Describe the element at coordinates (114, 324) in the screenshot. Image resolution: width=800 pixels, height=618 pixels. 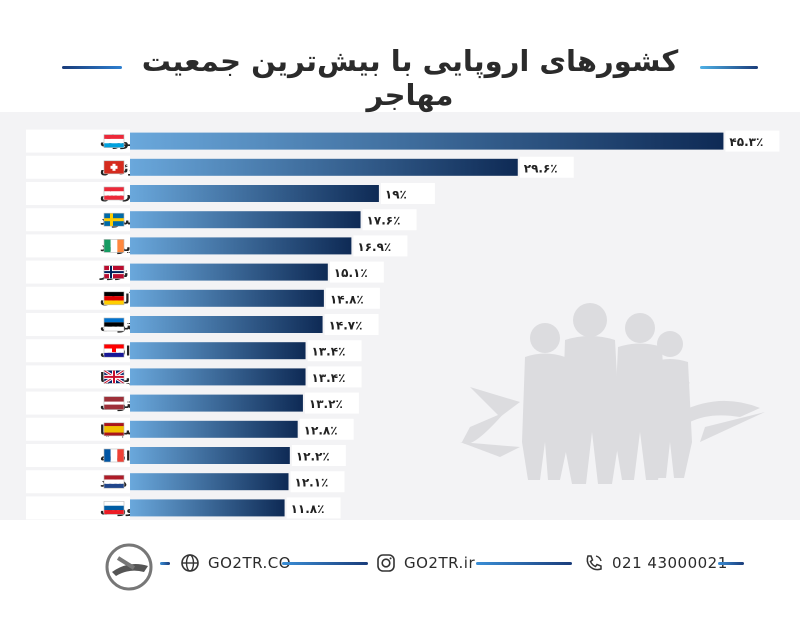
I see `estonia-flag-icon` at that location.